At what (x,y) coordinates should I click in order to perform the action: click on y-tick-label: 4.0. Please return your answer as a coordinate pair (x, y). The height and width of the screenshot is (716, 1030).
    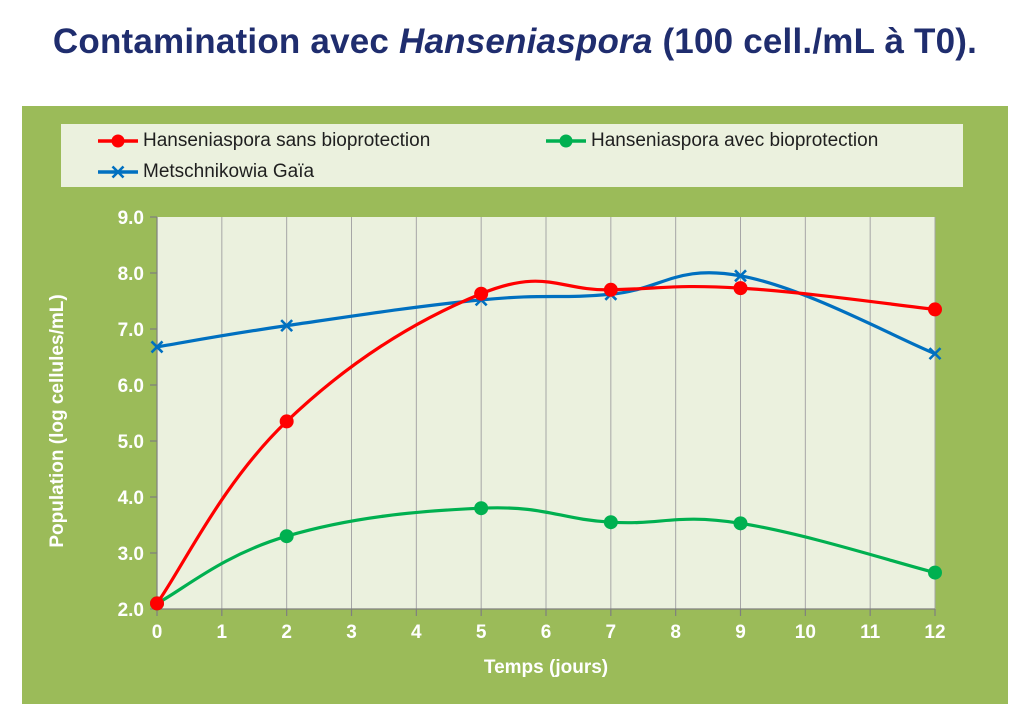
    Looking at the image, I should click on (131, 498).